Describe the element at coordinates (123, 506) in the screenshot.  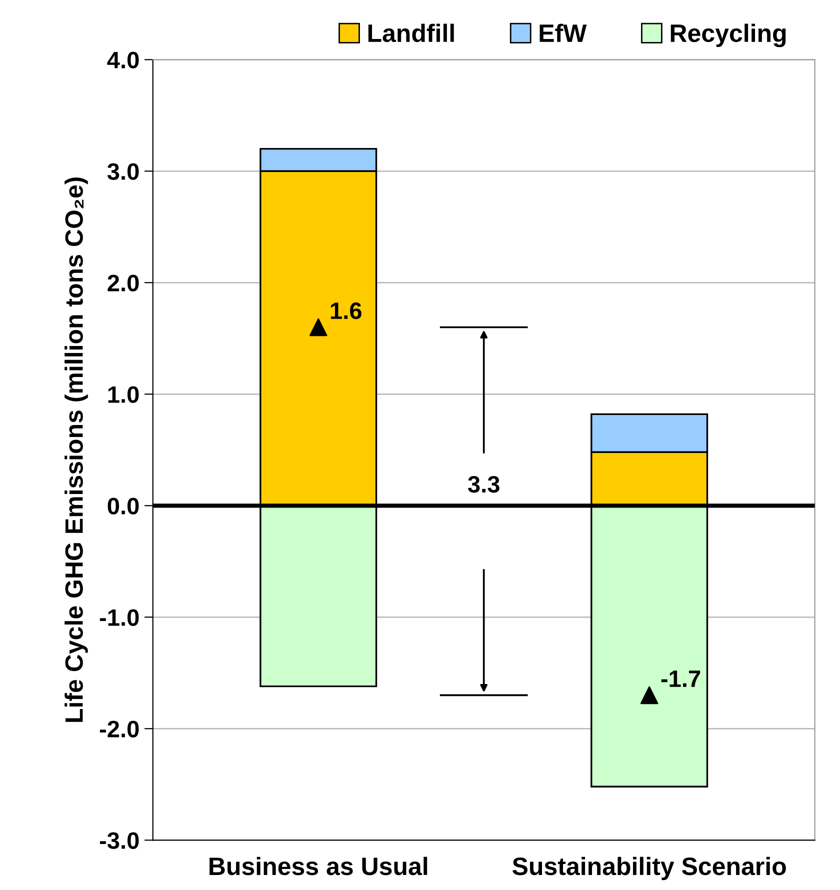
I see `y-tick-label: 0.0` at that location.